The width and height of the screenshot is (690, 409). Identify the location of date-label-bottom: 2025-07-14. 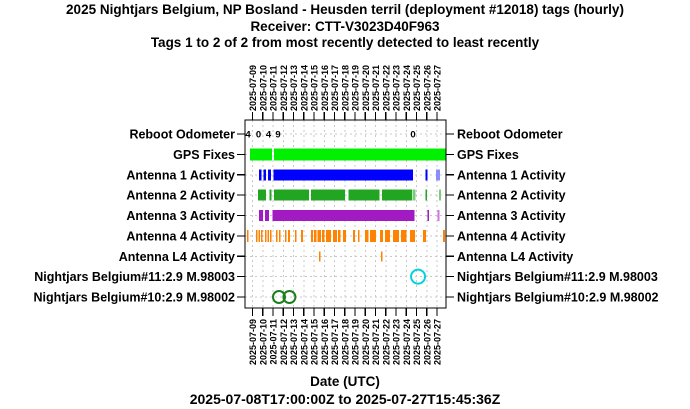
(304, 342).